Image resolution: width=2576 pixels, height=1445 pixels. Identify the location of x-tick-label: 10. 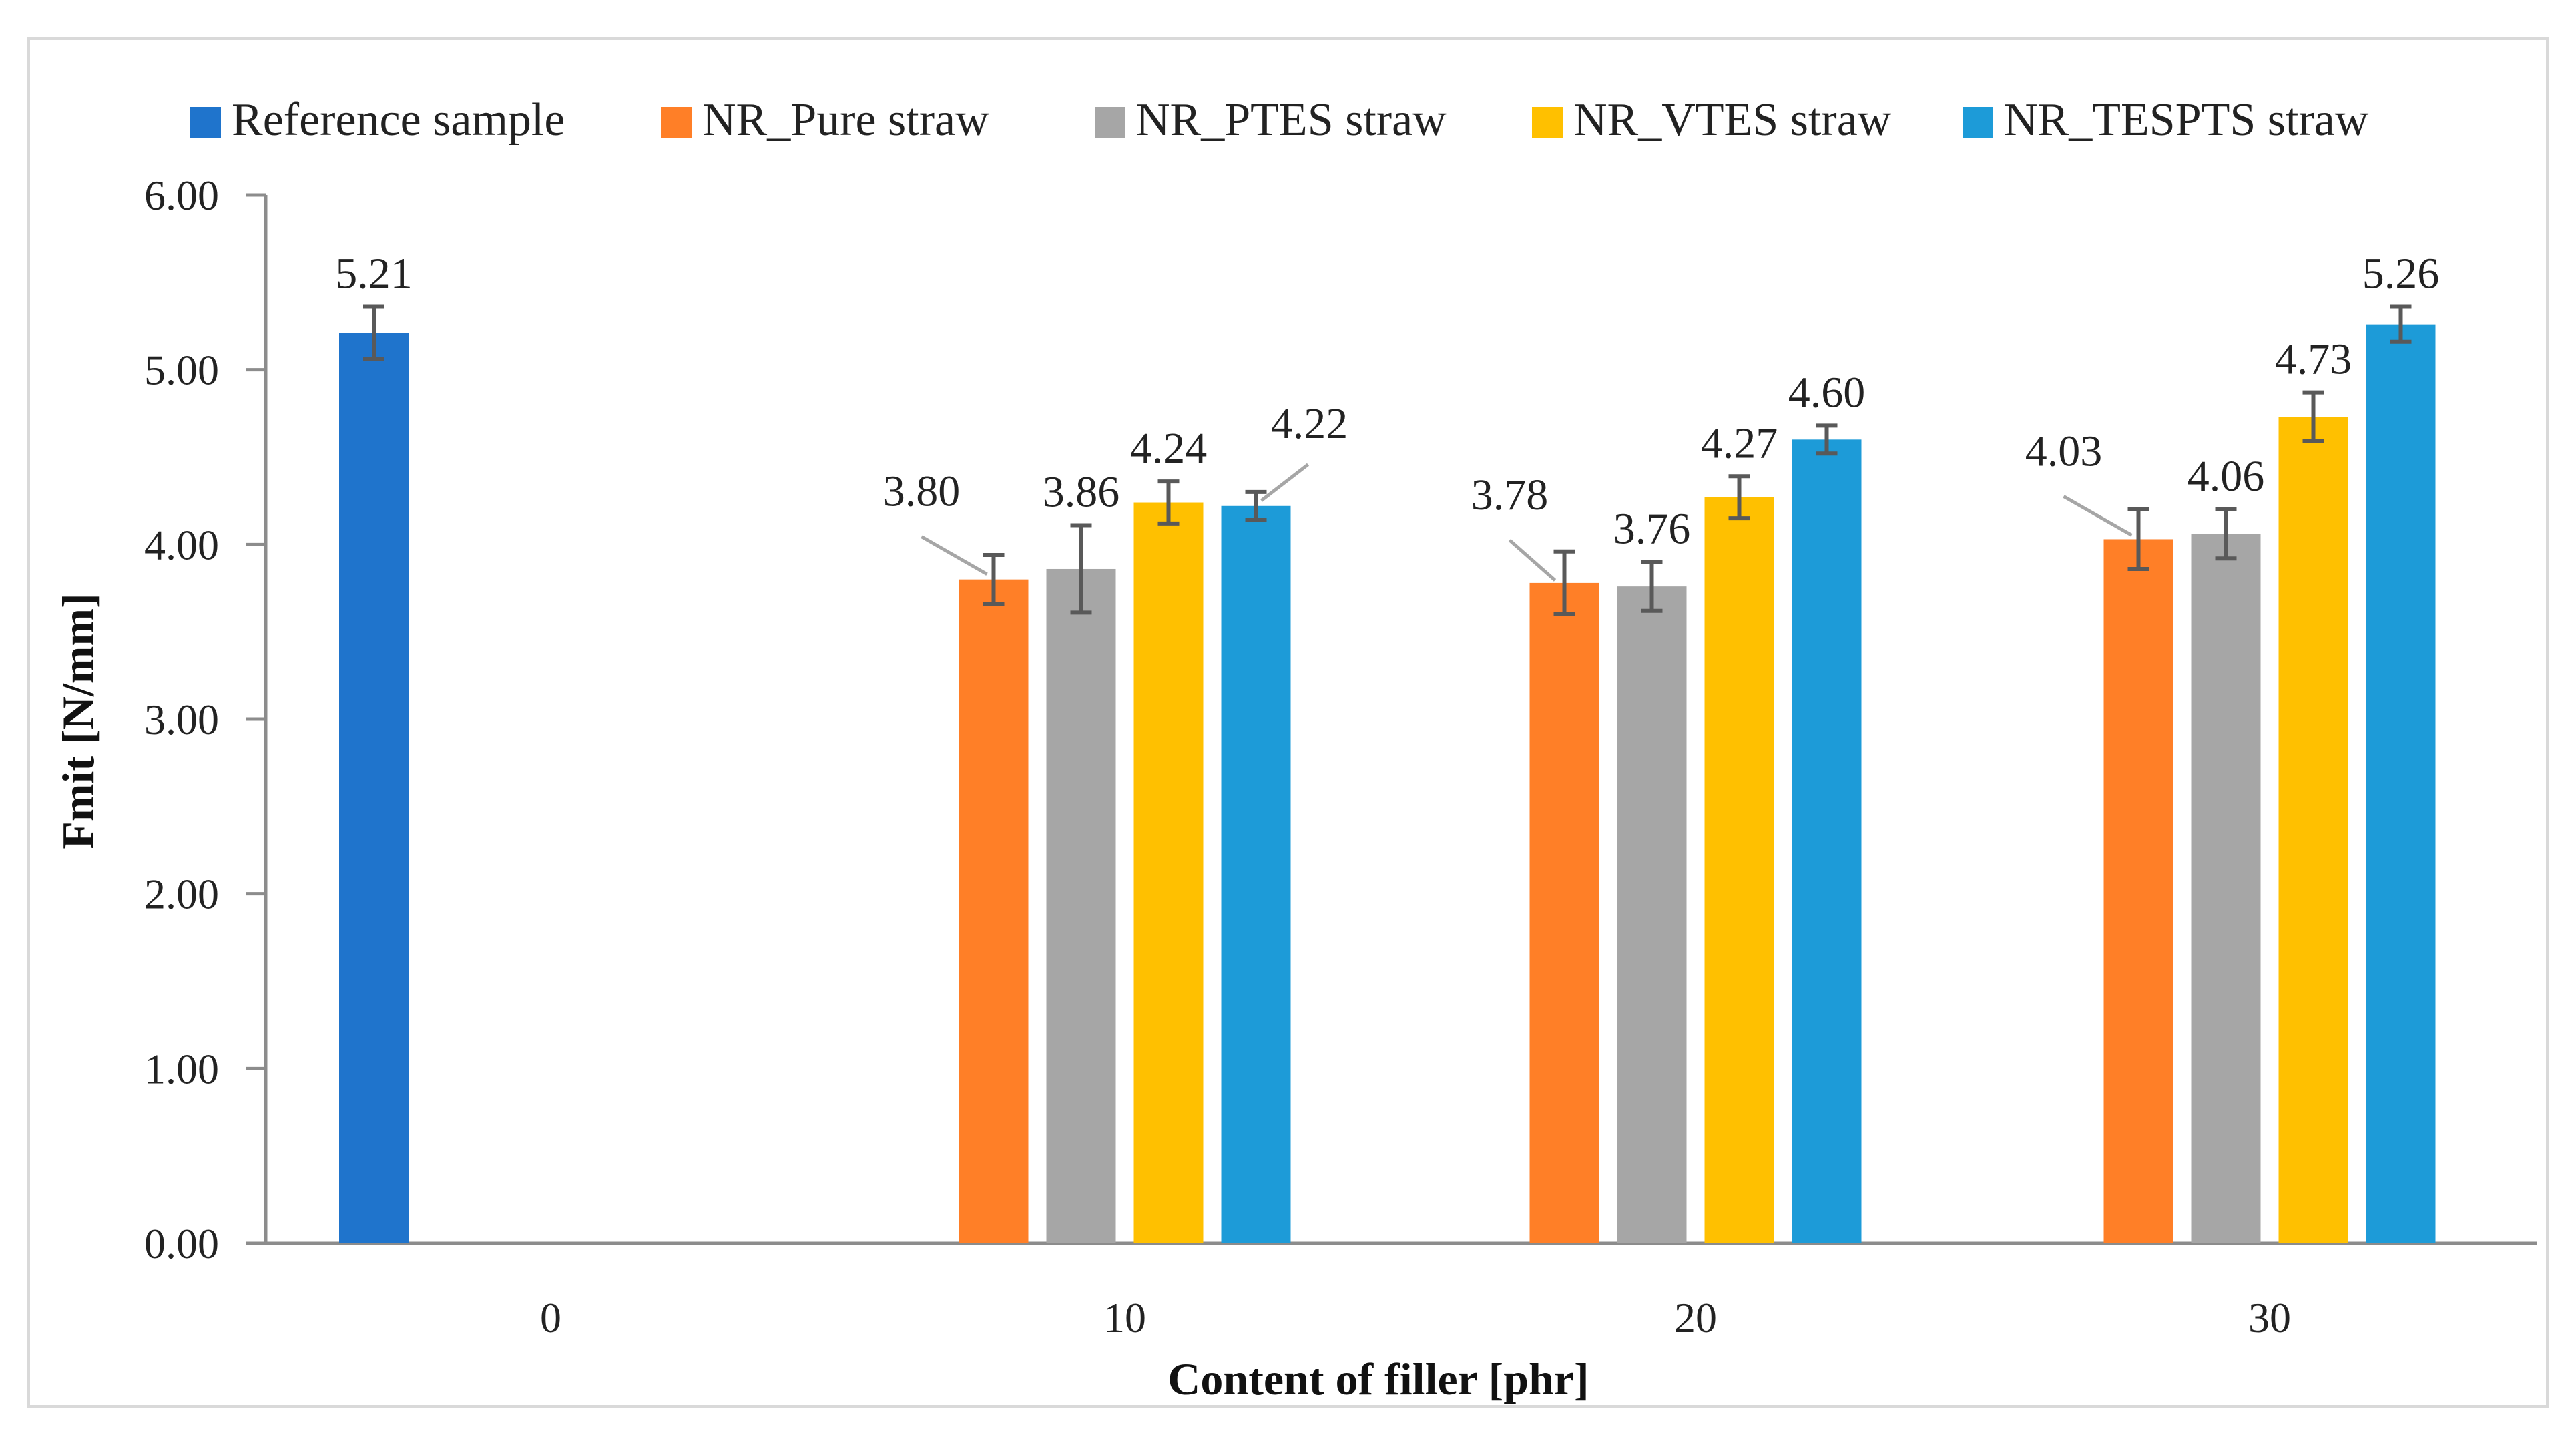
(1124, 1317).